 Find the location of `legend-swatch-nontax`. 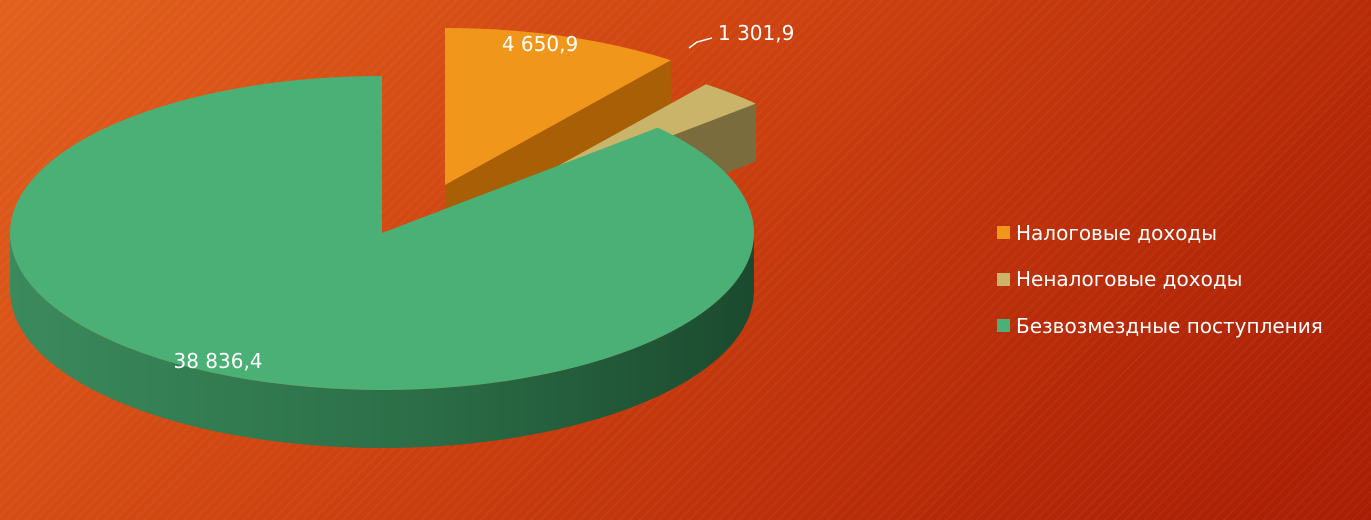

legend-swatch-nontax is located at coordinates (1003, 279).